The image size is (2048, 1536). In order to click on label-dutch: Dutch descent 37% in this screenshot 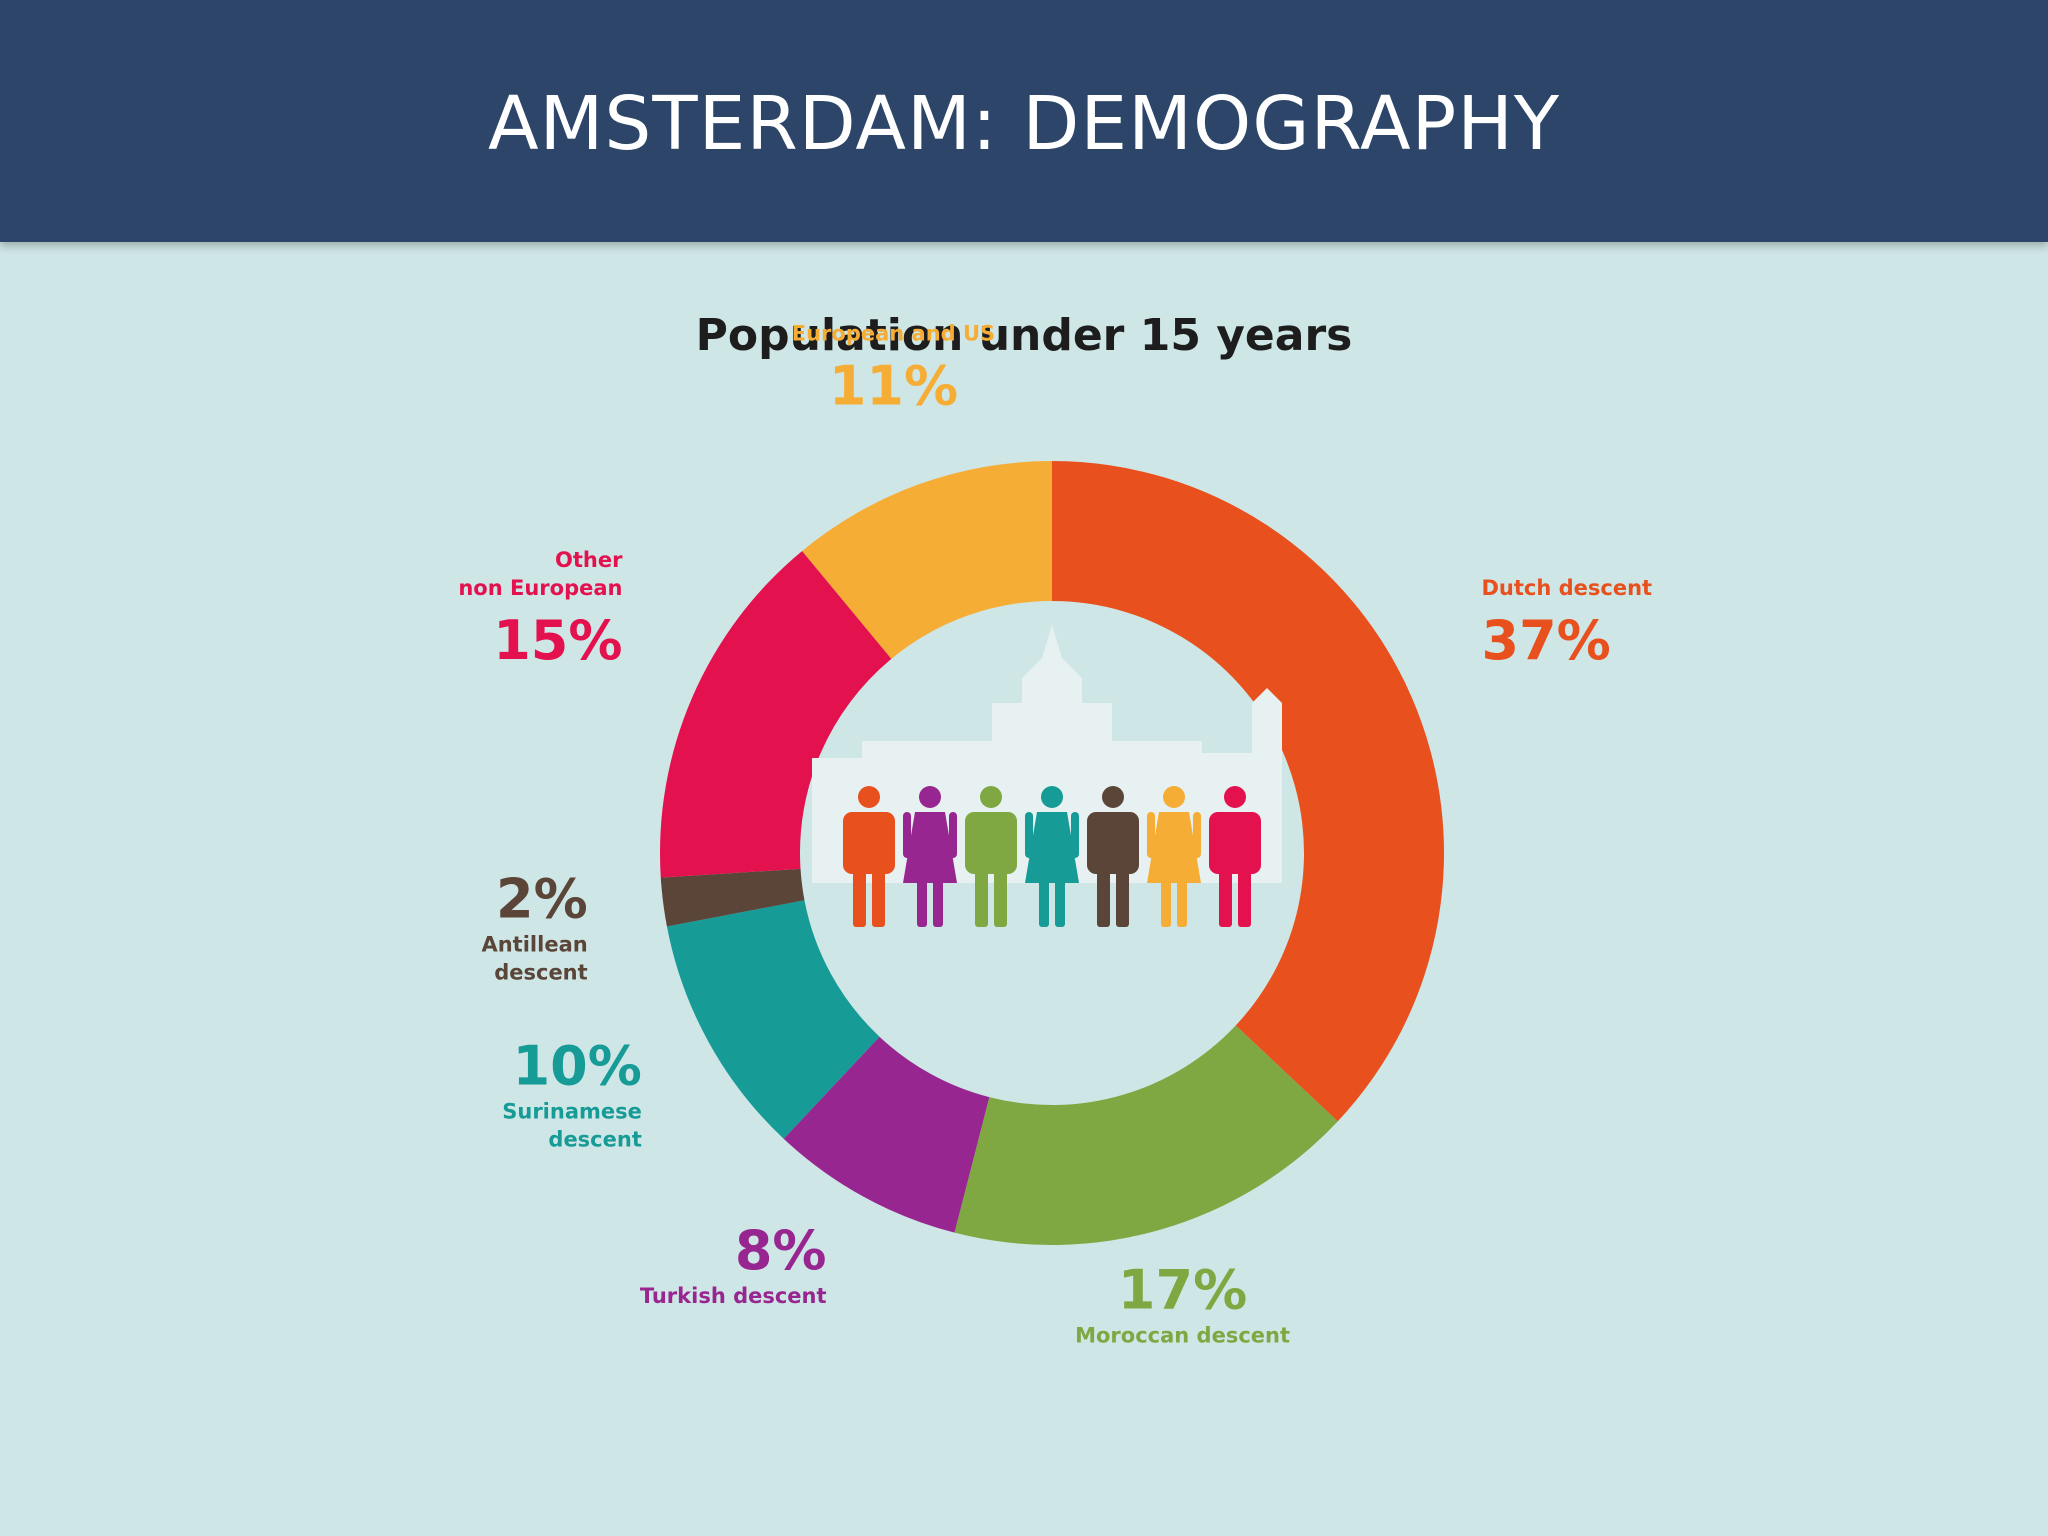, I will do `click(1567, 624)`.